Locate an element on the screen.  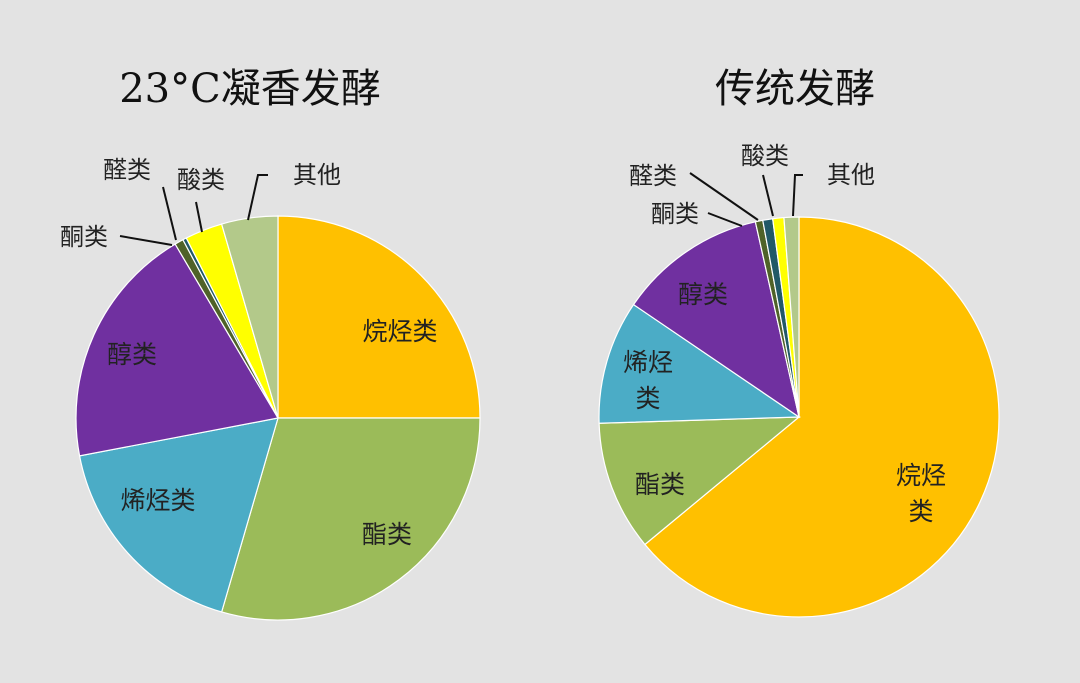
chart-title-right: 传统发酵 is located at coordinates (795, 89).